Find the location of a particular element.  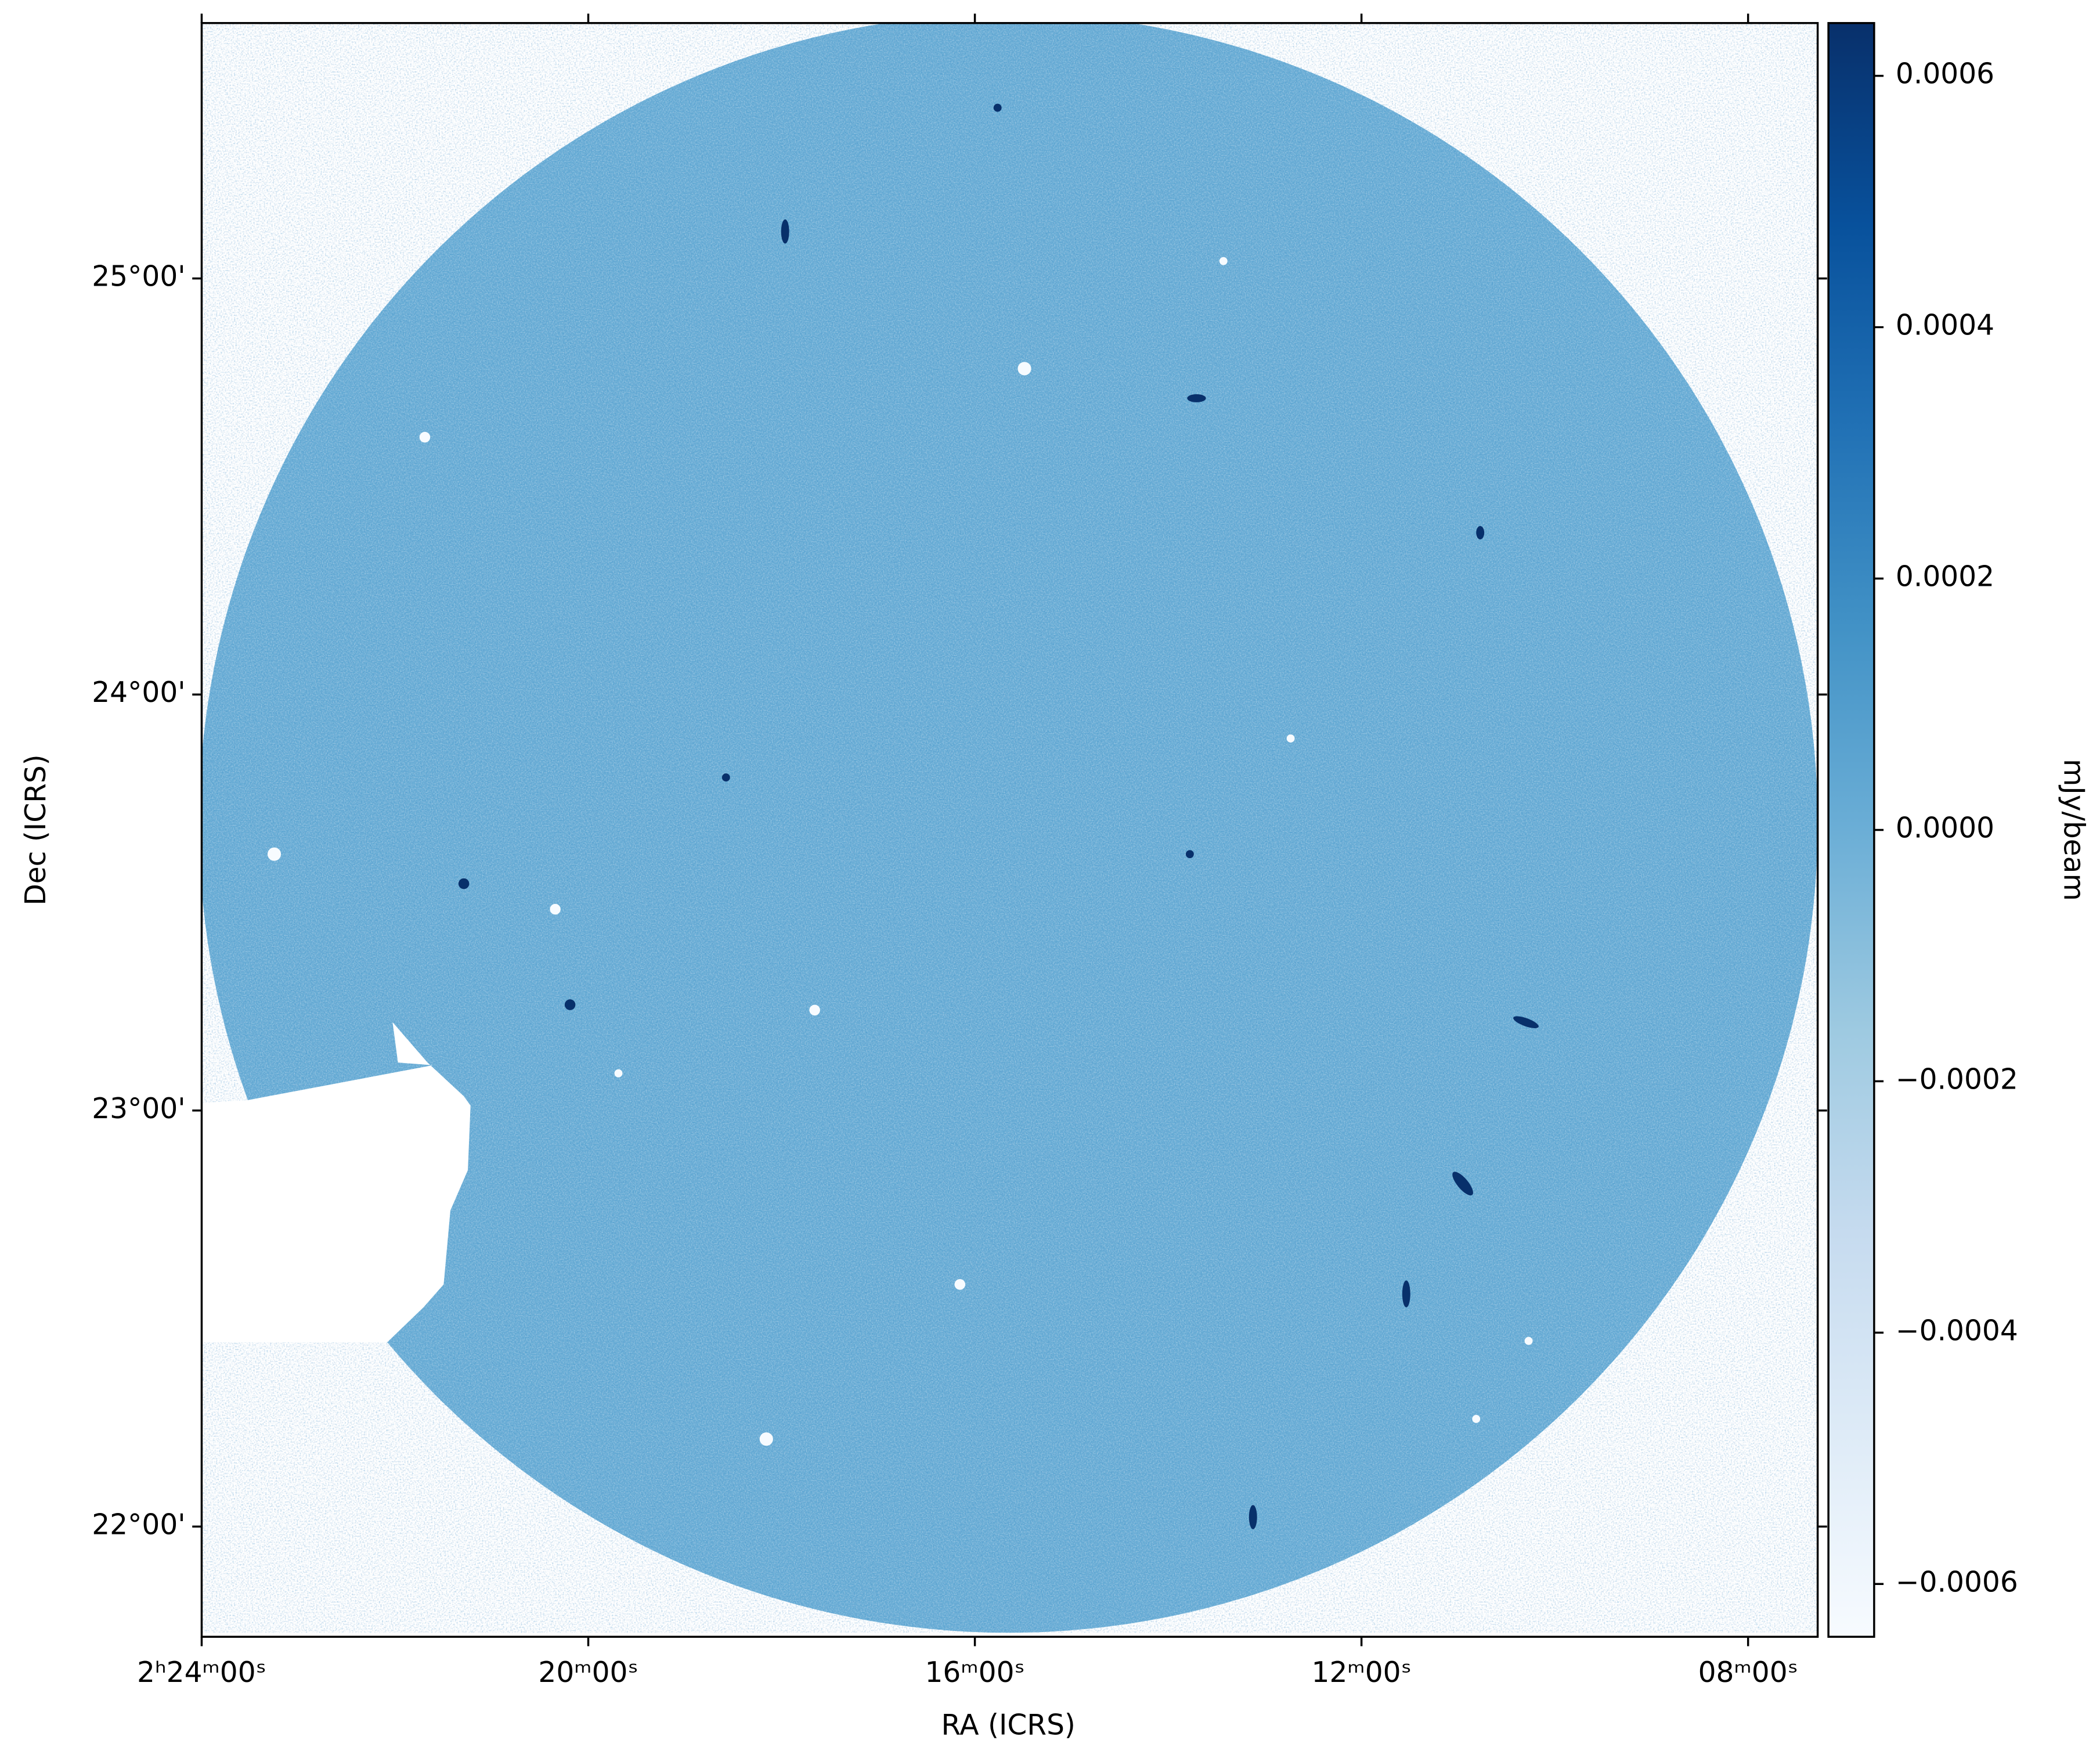

y-tick-label: 23°00' is located at coordinates (138, 1109).